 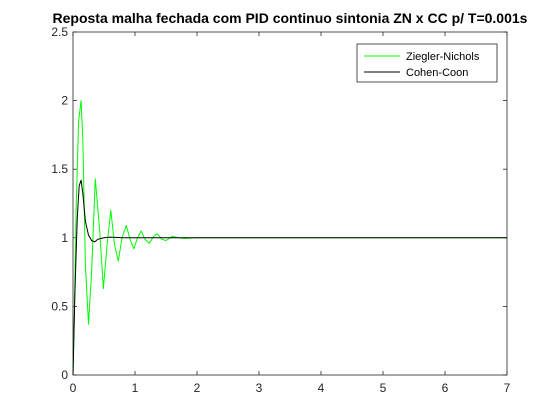 I want to click on legend-label-cohen-coon: Cohen-Coon, so click(x=437, y=73).